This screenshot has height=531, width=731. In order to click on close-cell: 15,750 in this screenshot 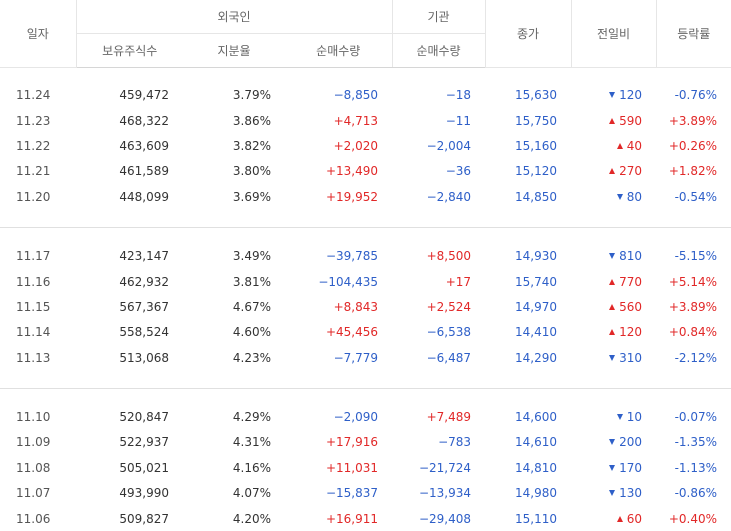, I will do `click(536, 120)`.